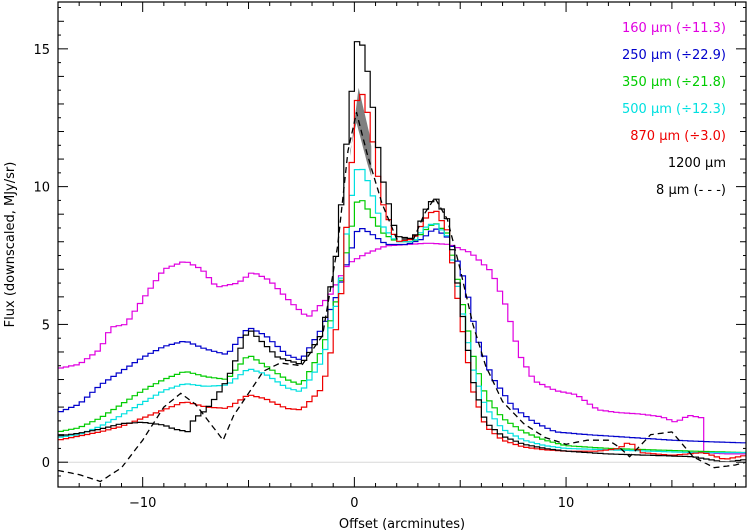 The image size is (747, 532). I want to click on legend-entry: 250 μm (÷22.9), so click(674, 55).